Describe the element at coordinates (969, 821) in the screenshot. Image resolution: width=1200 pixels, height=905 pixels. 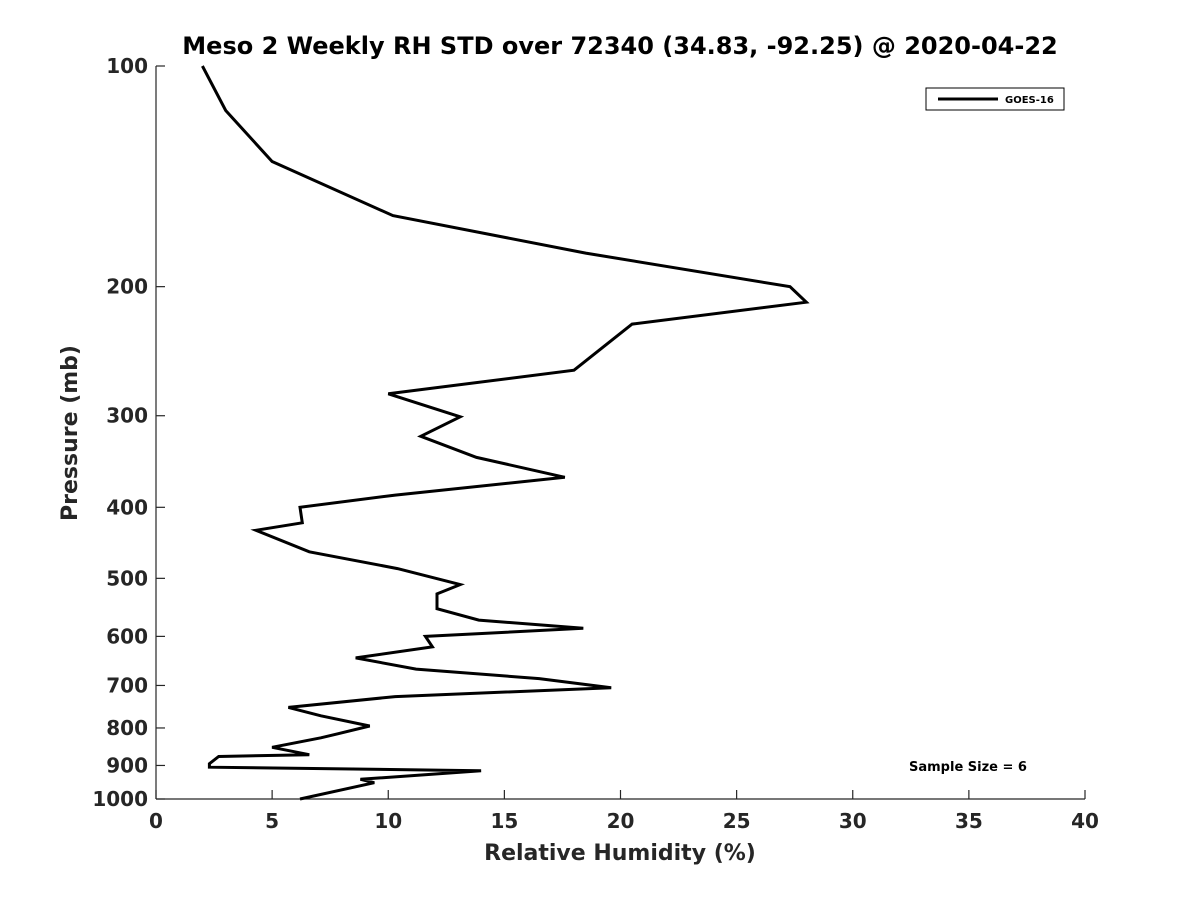
I see `x-tick-label: 35` at that location.